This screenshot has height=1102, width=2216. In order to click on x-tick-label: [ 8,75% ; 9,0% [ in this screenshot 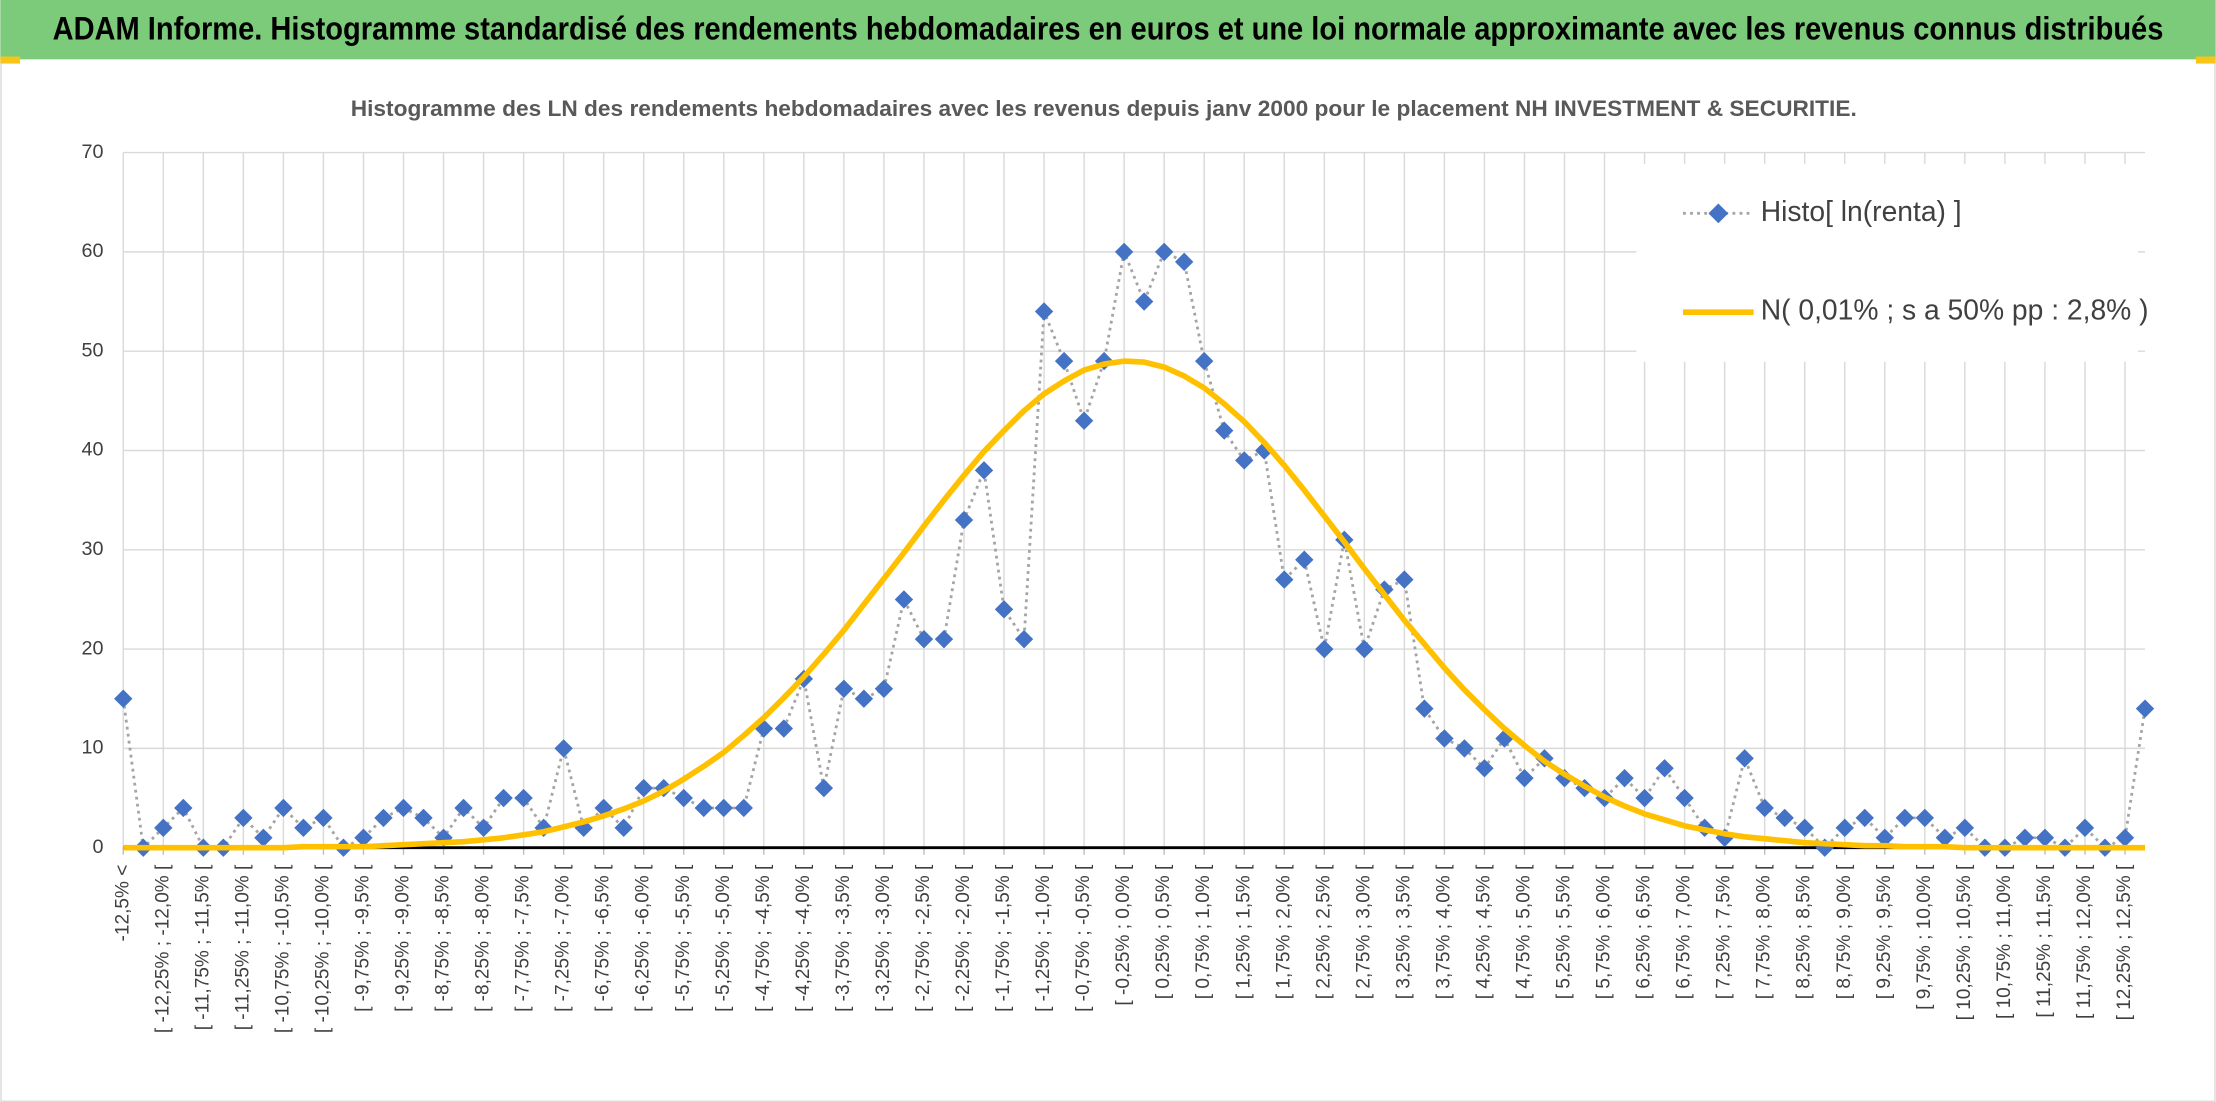, I will do `click(1844, 931)`.